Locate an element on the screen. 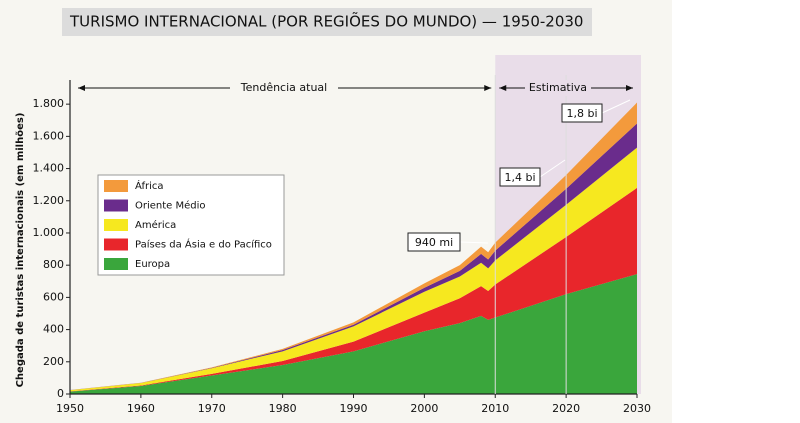  x-tick-label: 1950 is located at coordinates (70, 408).